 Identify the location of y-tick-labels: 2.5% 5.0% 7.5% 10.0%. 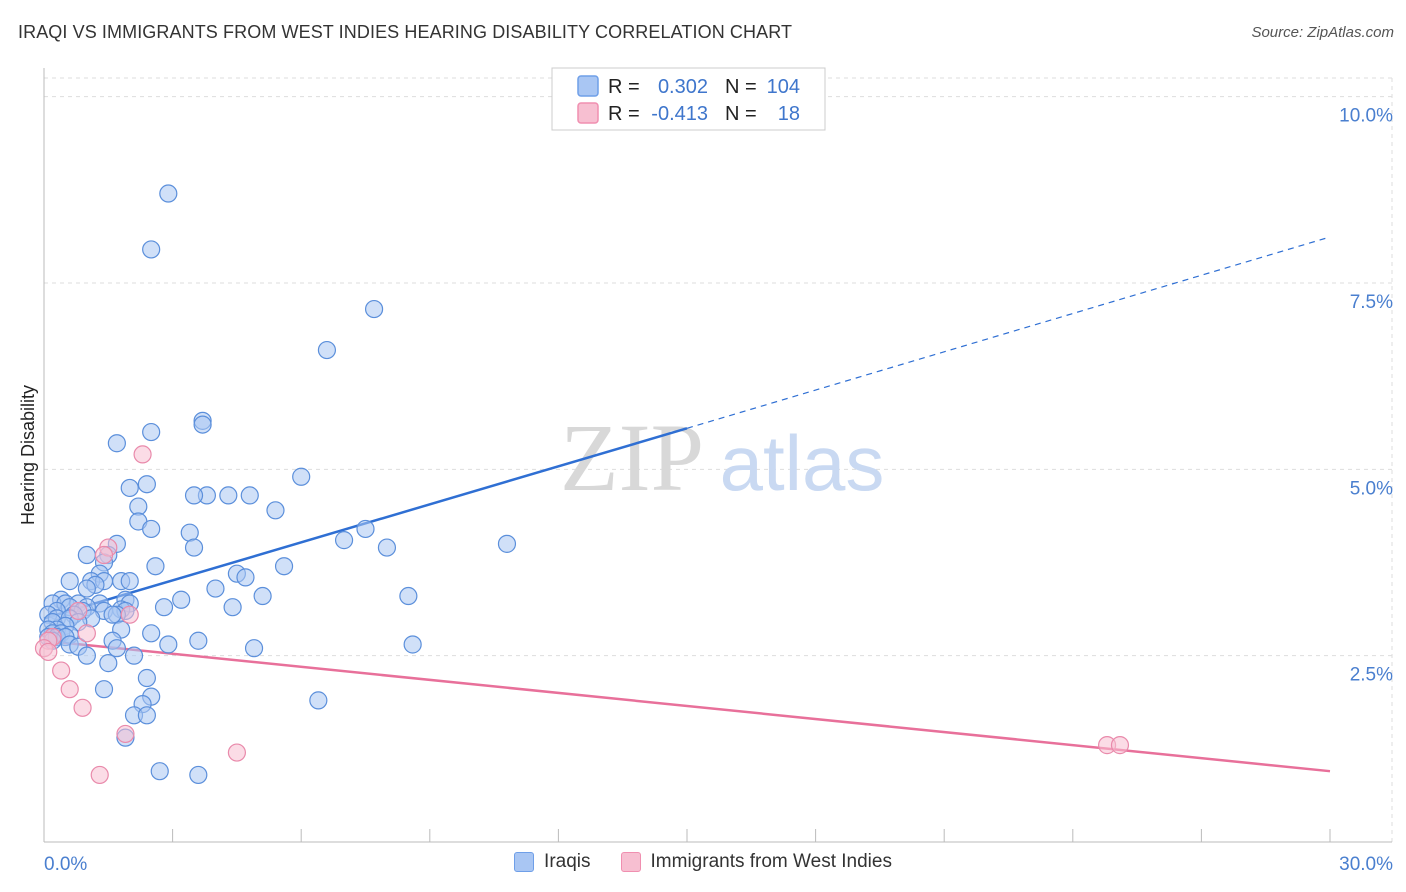
(1366, 396).